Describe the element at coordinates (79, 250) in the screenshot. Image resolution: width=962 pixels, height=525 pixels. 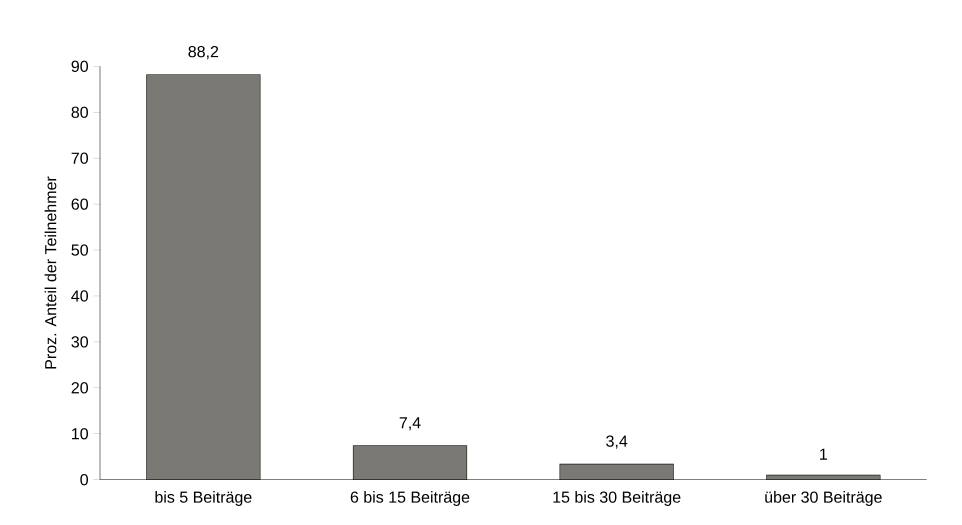
I see `y-tick-label: 50` at that location.